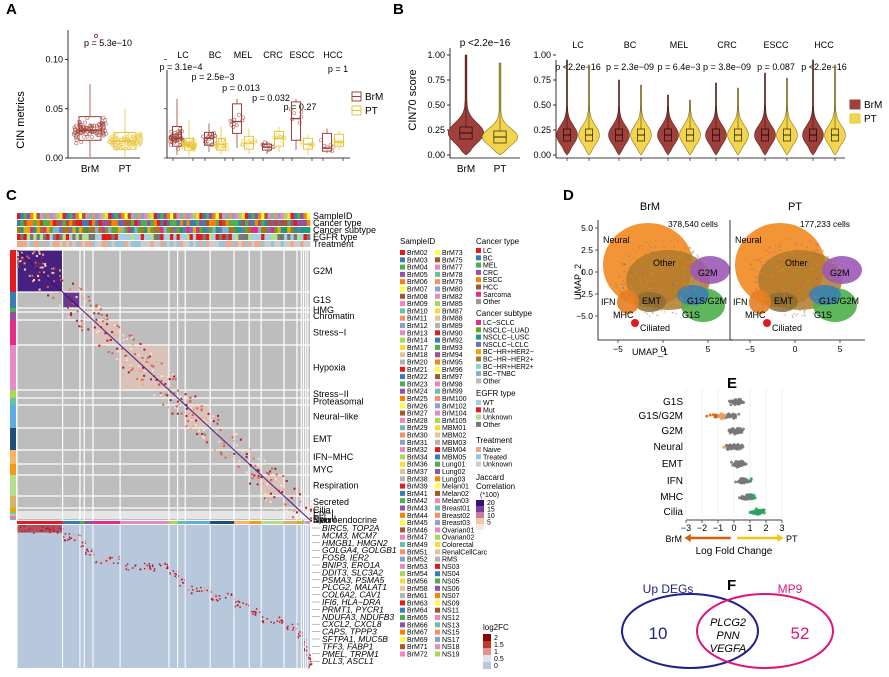  What do you see at coordinates (728, 649) in the screenshot?
I see `venn-gene-3: VEGFA` at bounding box center [728, 649].